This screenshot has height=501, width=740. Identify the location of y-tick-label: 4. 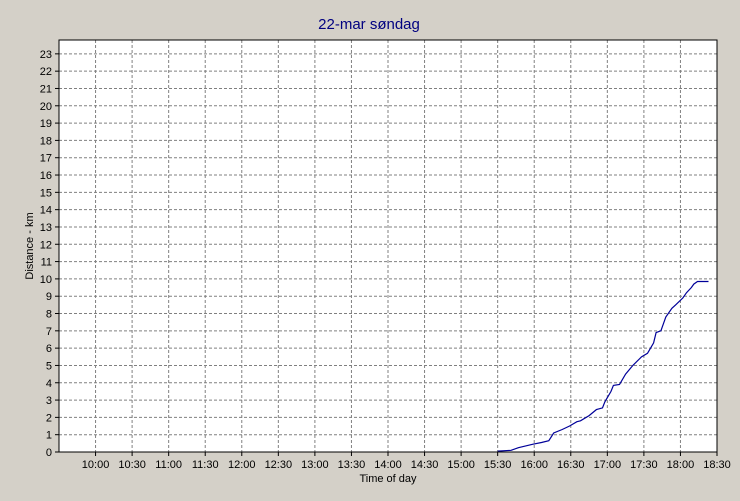
(49, 384).